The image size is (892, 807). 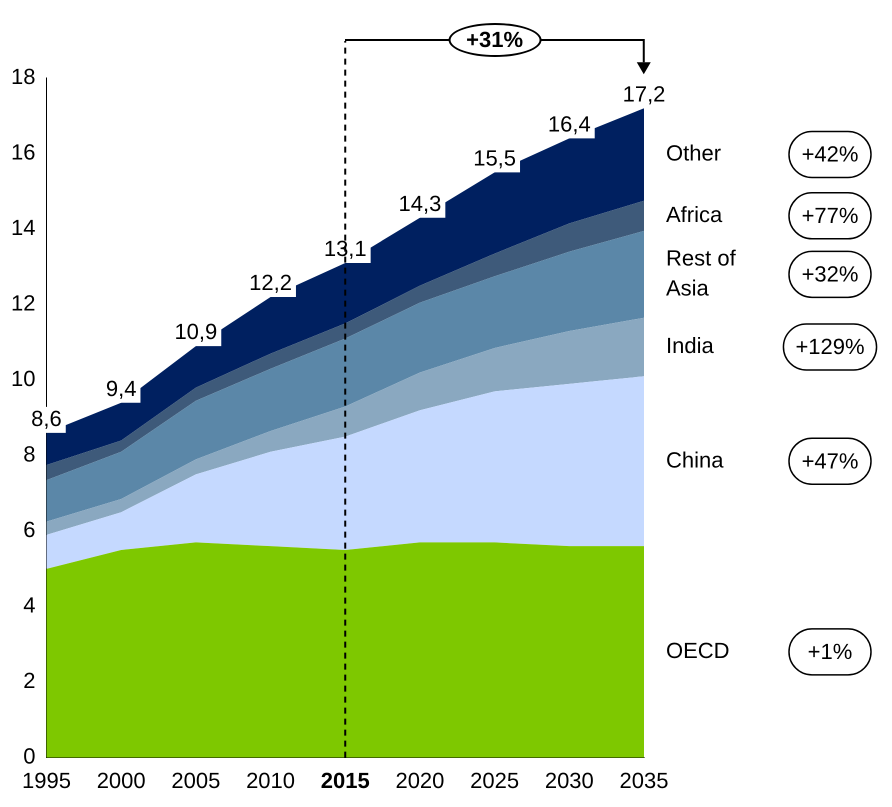 I want to click on series-label: Africa, so click(x=694, y=214).